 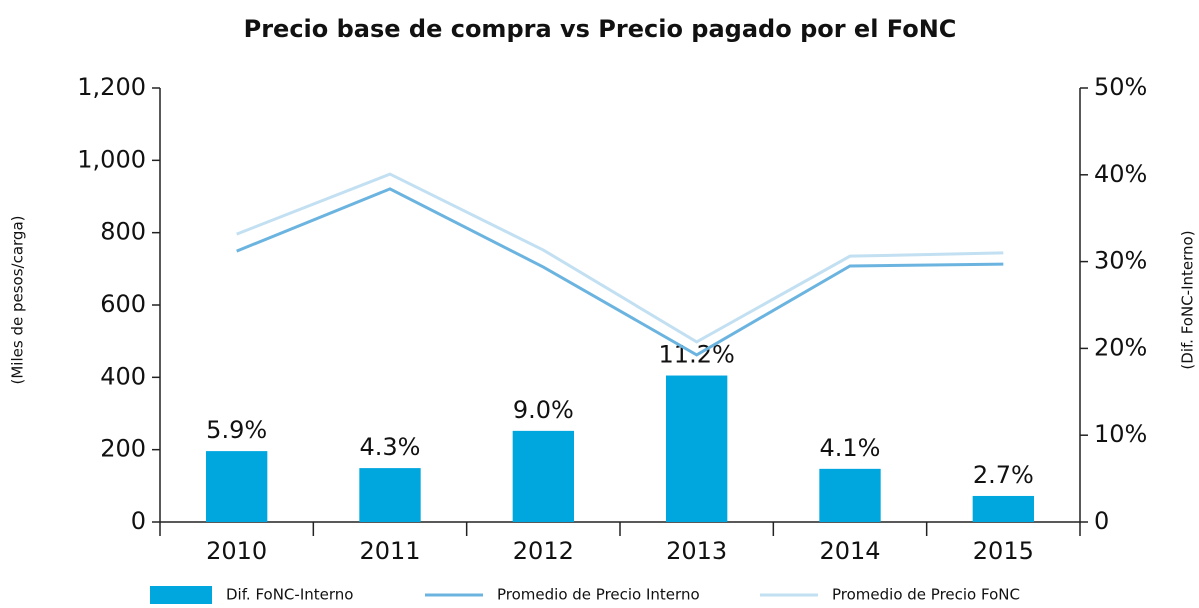 I want to click on bar-label: 9.0%, so click(x=543, y=410).